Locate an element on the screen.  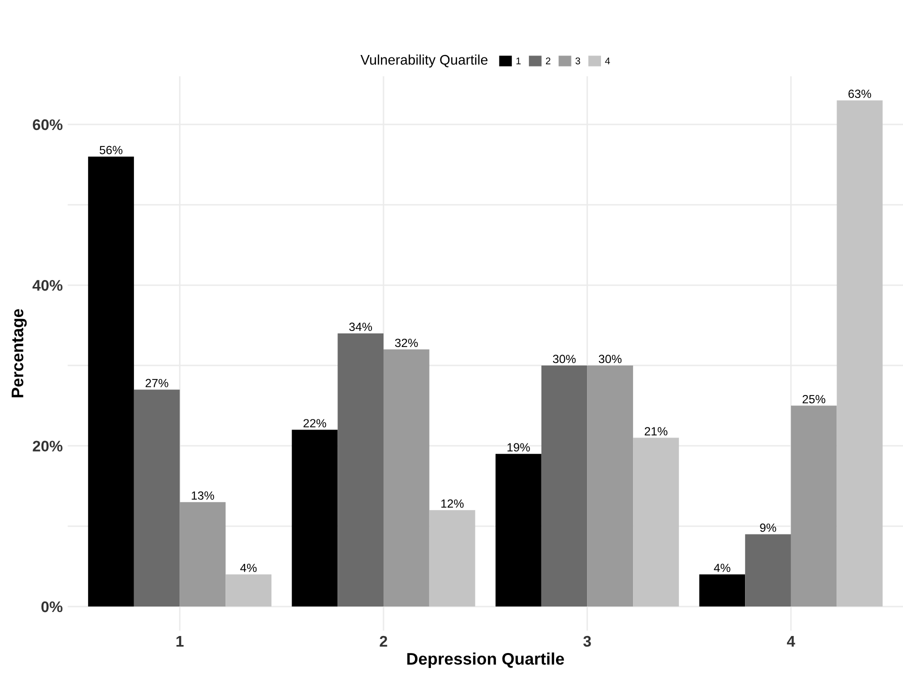
x-tick-label: 1 is located at coordinates (180, 641).